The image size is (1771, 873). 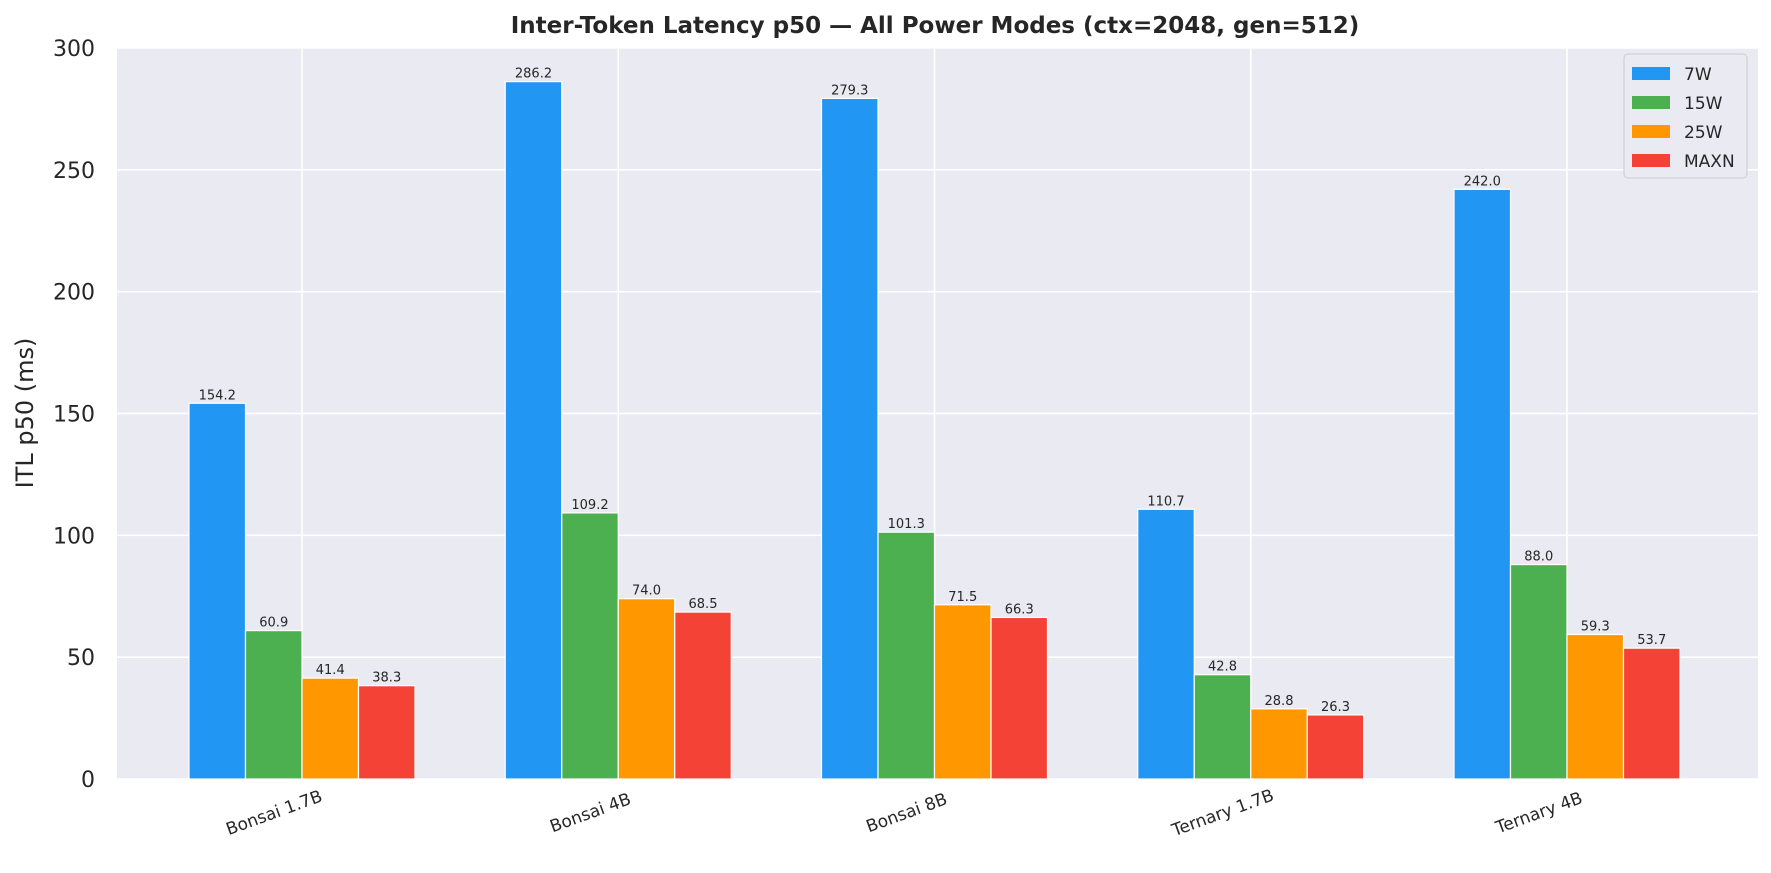 I want to click on y-tick-label: 250, so click(x=74, y=171).